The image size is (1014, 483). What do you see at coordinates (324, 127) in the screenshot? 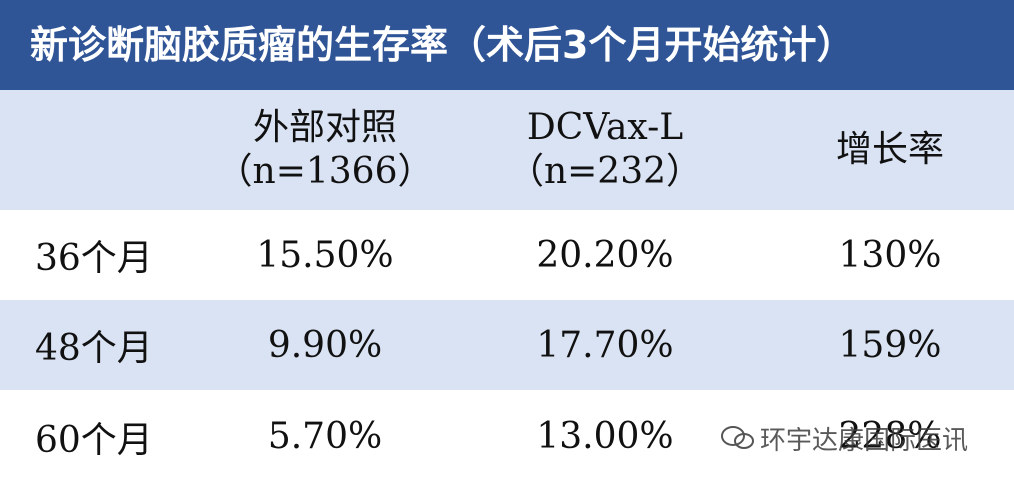
I see `header-text: 外部对照` at bounding box center [324, 127].